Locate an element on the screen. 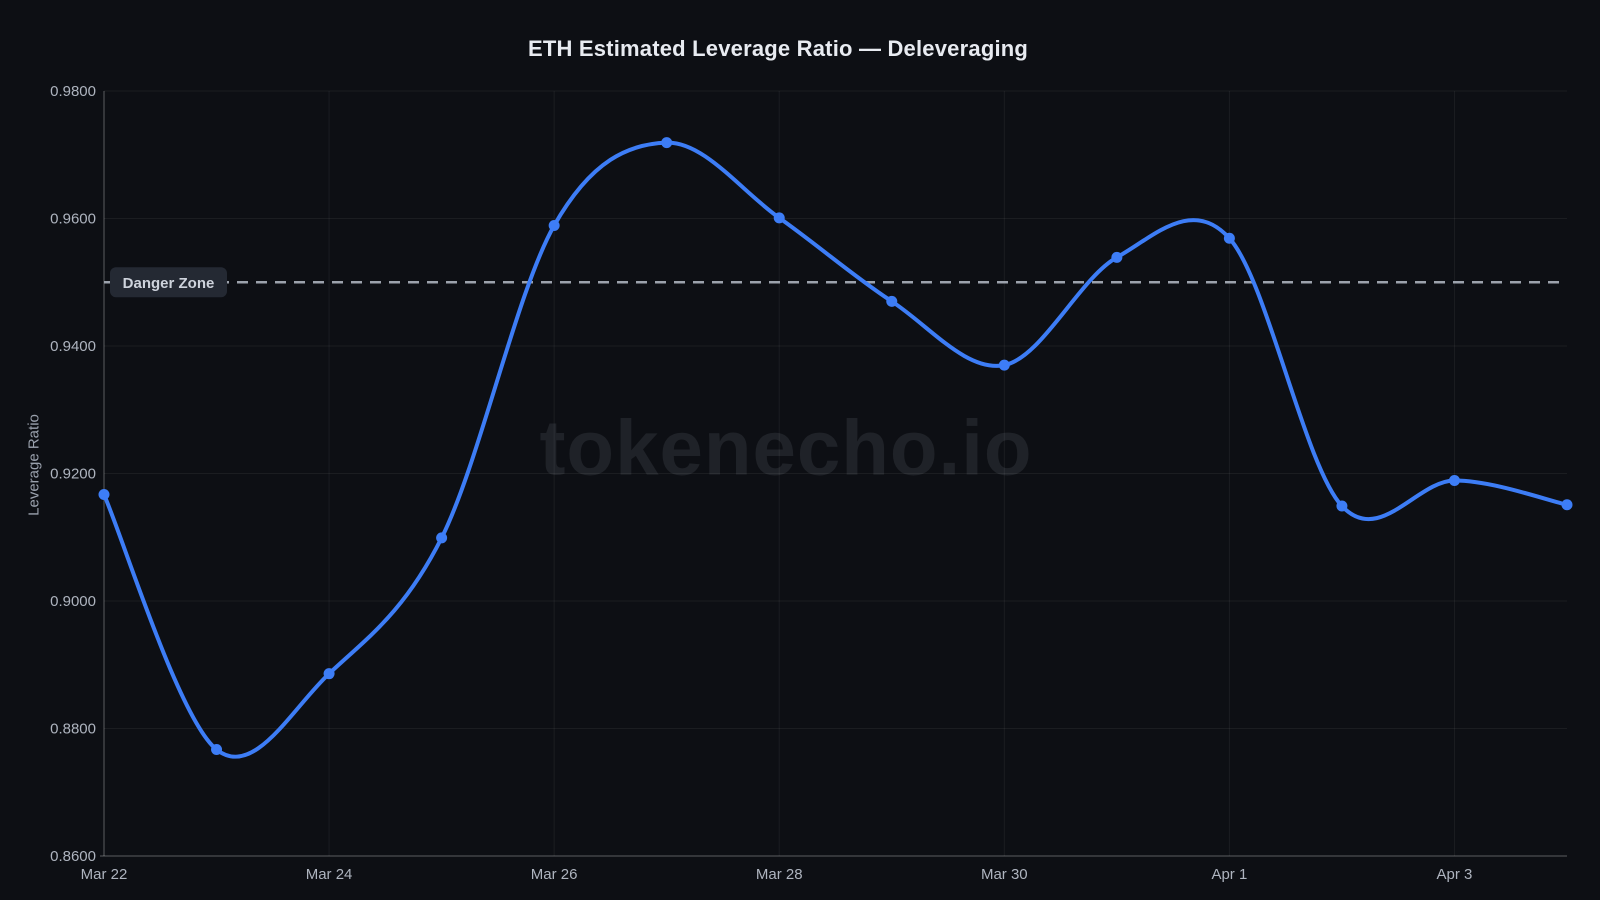 The image size is (1600, 900). x-tick-label: Mar 26 is located at coordinates (554, 874).